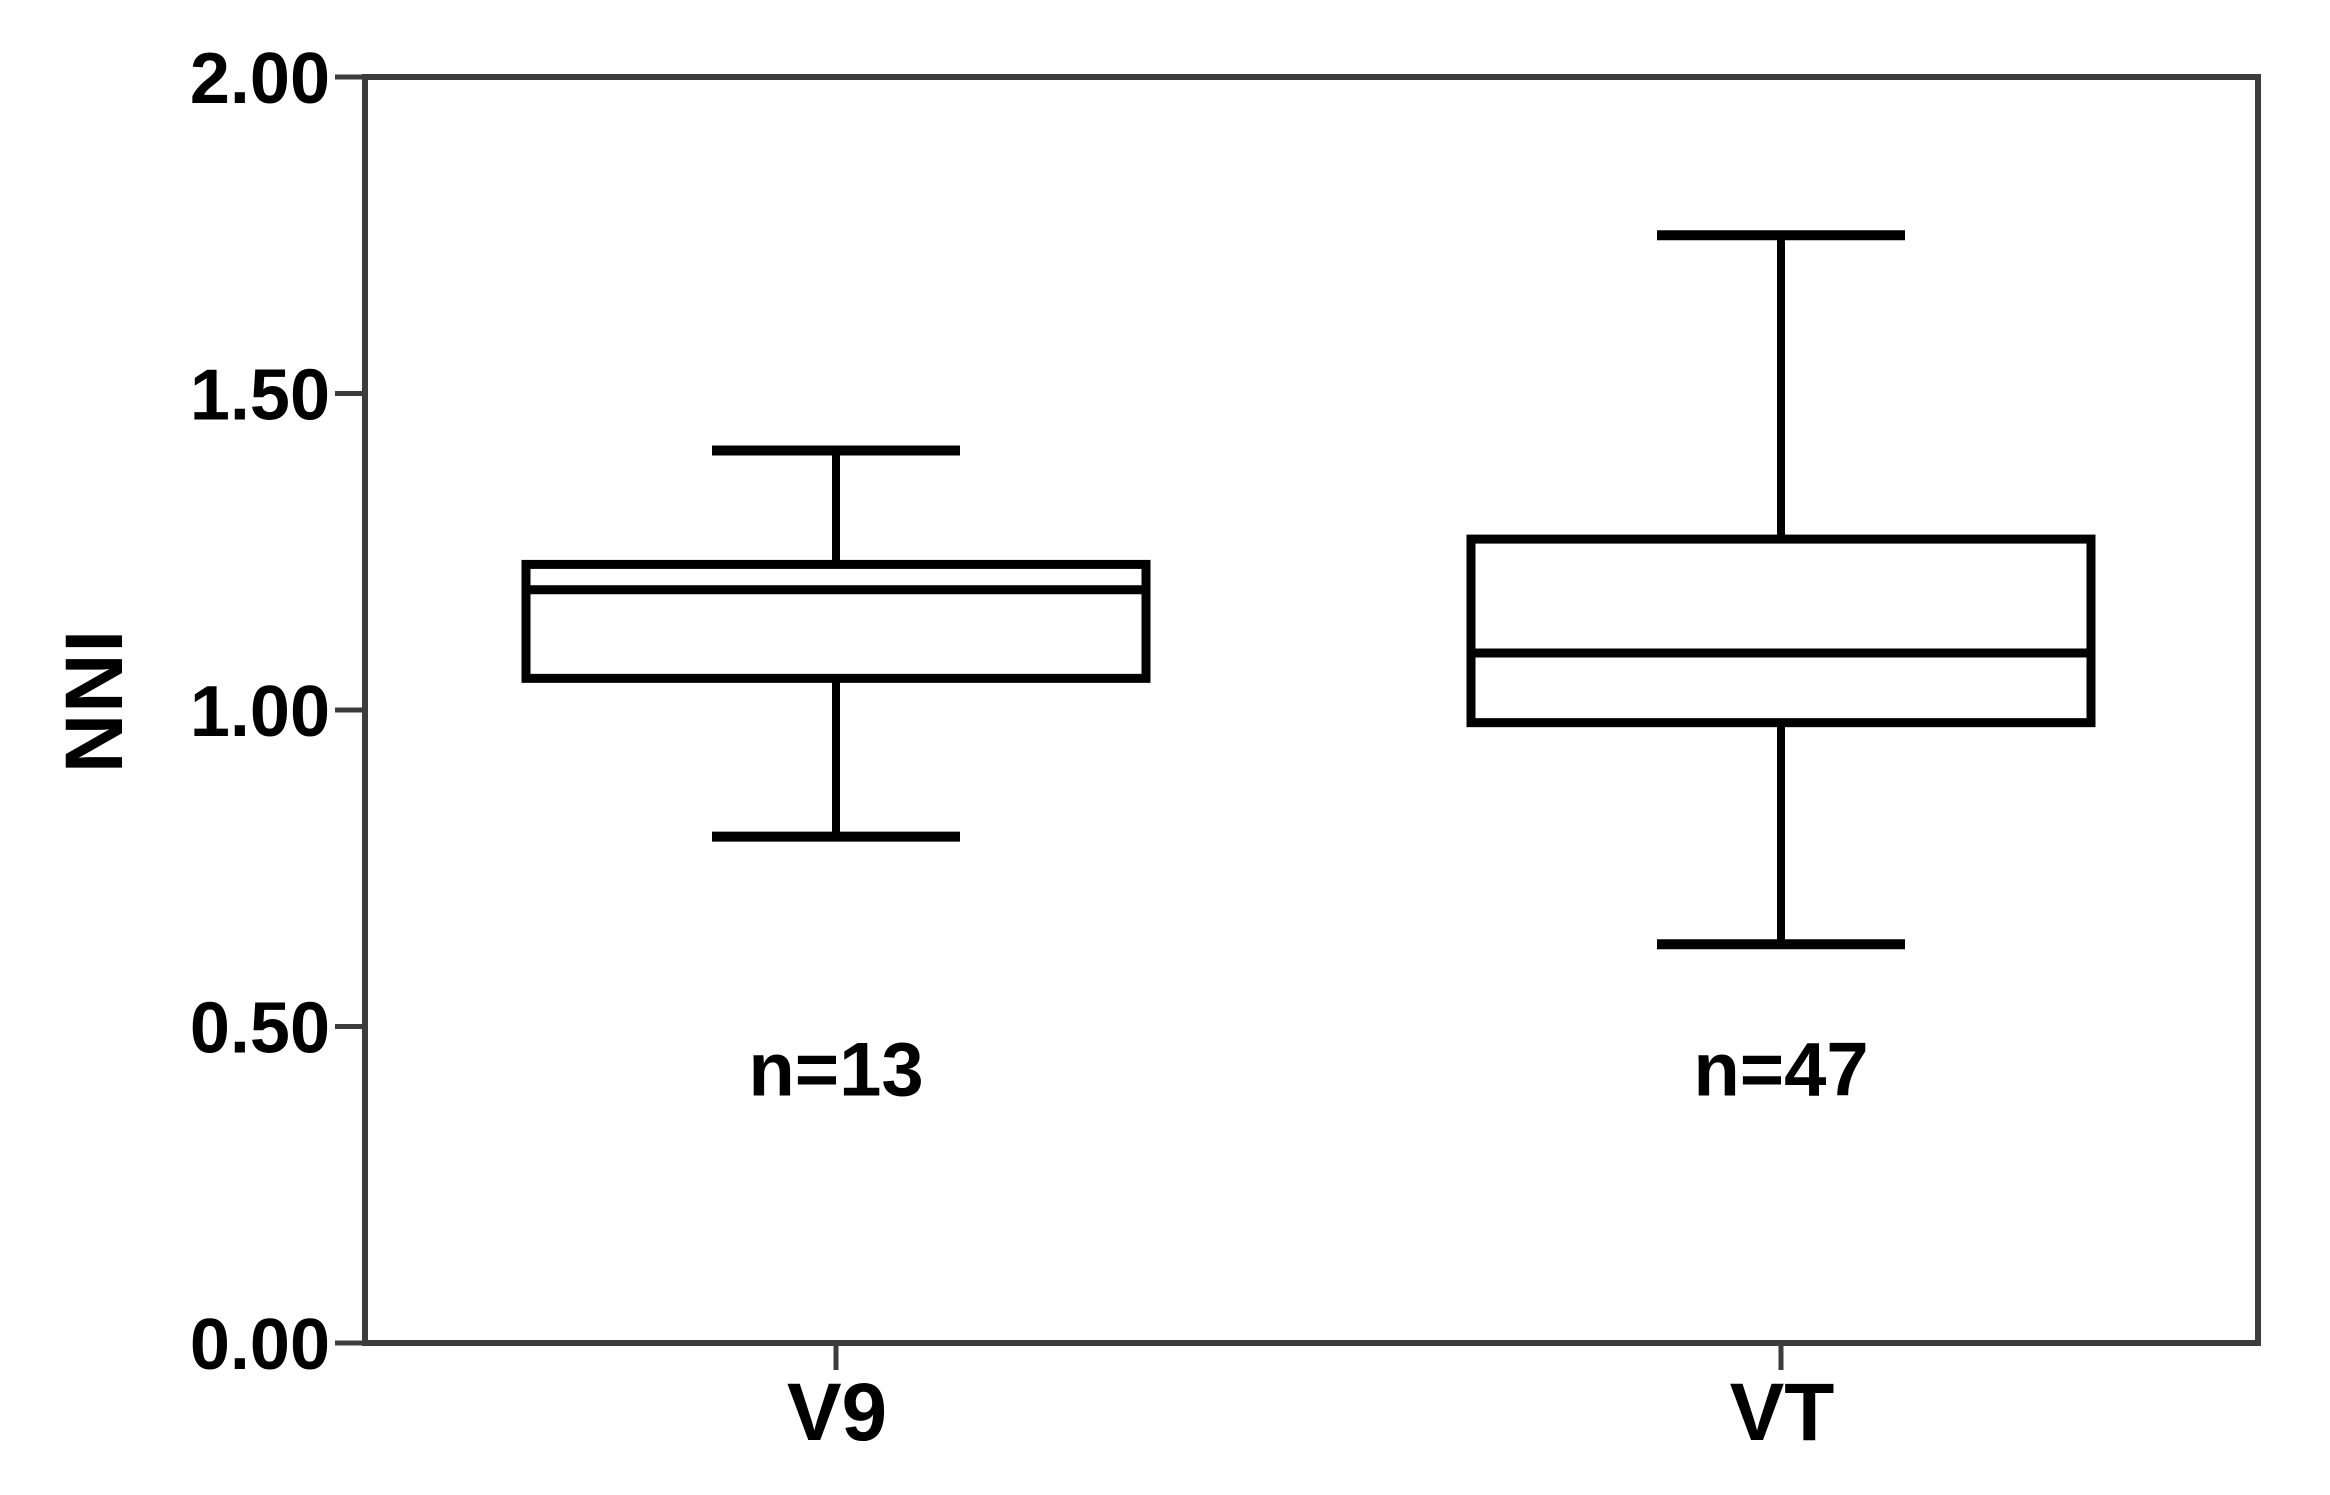  I want to click on iqr-box-V9, so click(836, 621).